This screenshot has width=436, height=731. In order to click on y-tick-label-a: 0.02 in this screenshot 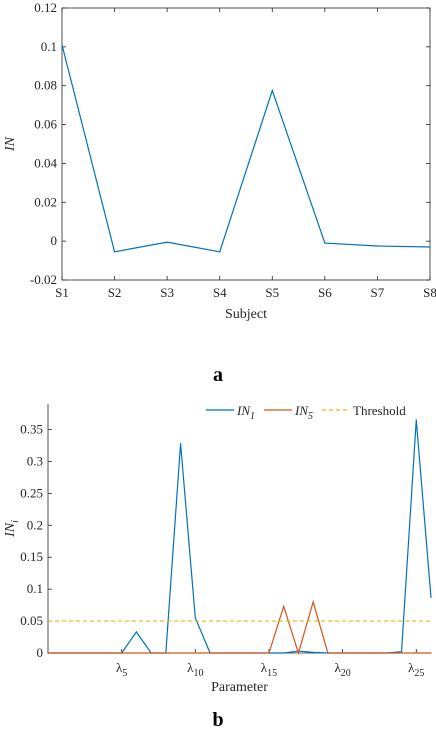, I will do `click(45, 201)`.